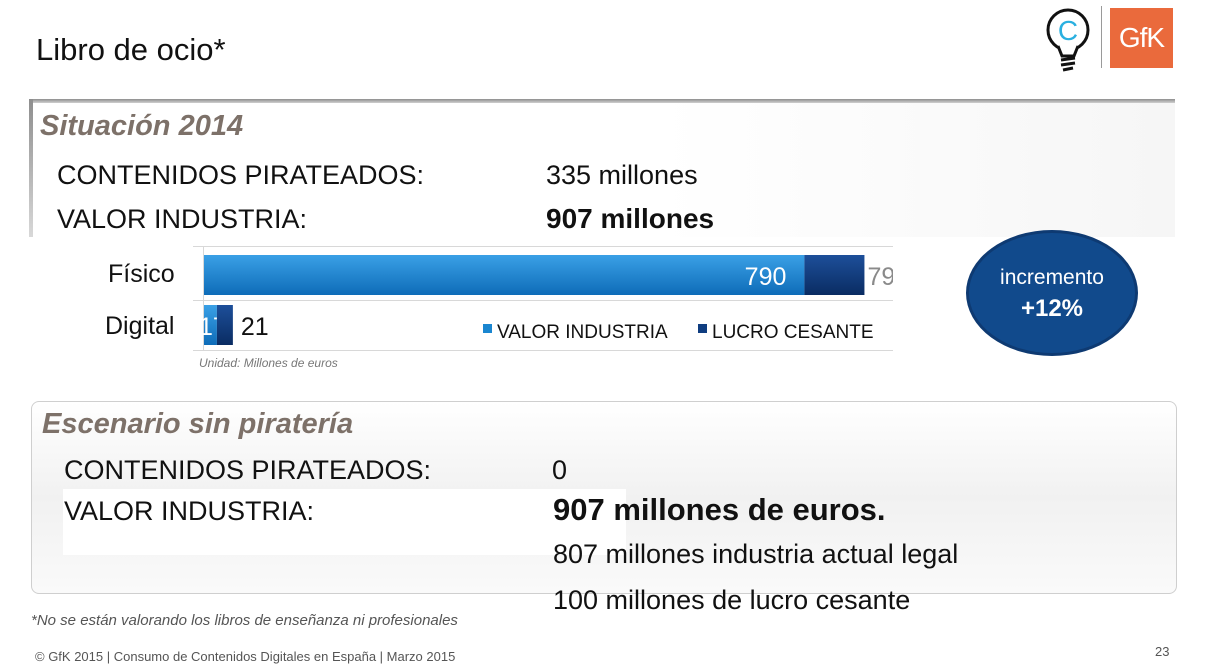  I want to click on situacion-valor-value: 907 millones, so click(630, 218).